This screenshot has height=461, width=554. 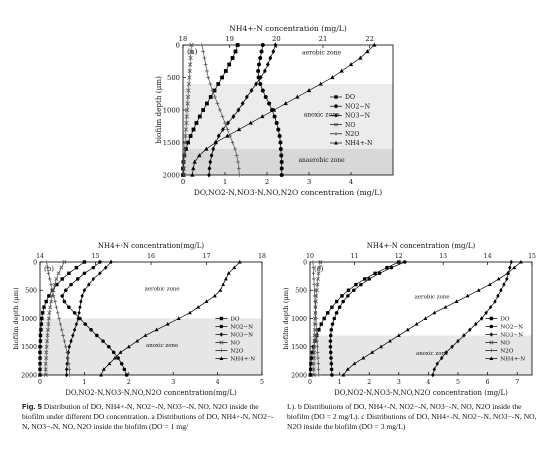 What do you see at coordinates (421, 246) in the screenshot?
I see `x-top-axis-label: NH4+-N concentration (mg/L)` at bounding box center [421, 246].